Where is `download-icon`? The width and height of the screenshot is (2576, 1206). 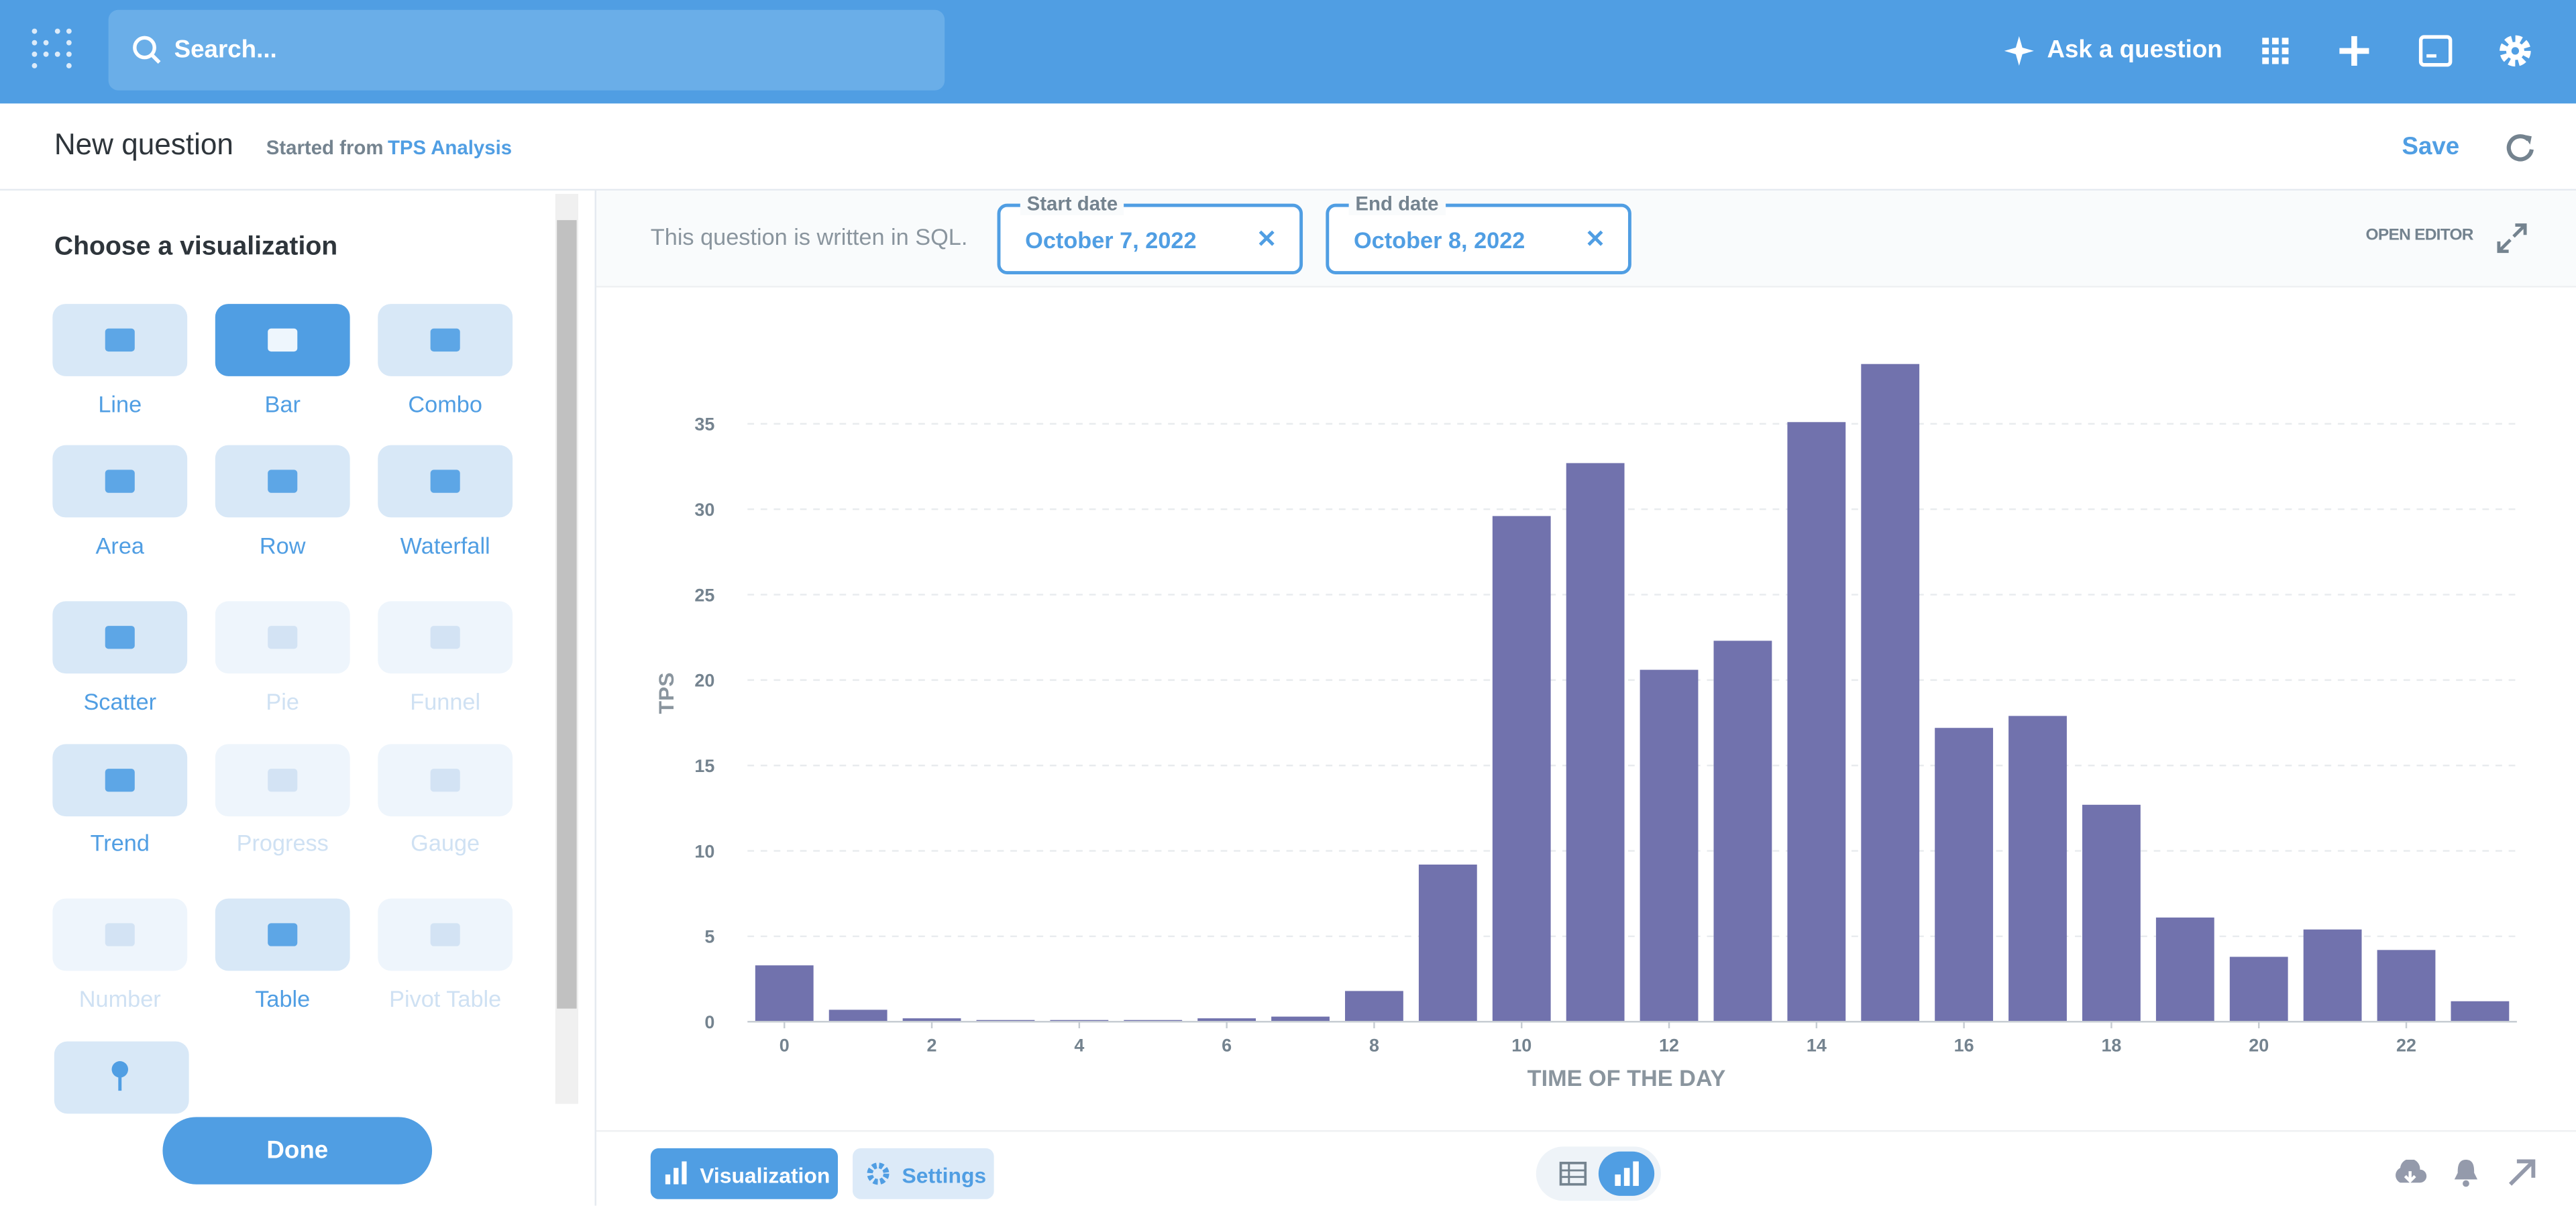
download-icon is located at coordinates (2410, 1174).